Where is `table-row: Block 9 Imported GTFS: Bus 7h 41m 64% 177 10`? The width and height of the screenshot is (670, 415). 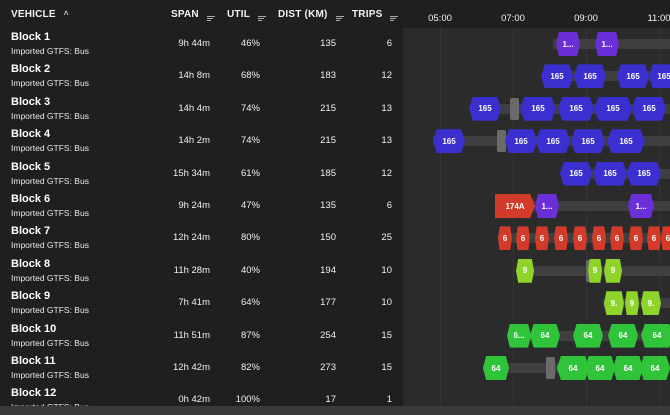
table-row: Block 9 Imported GTFS: Bus 7h 41m 64% 177 10 is located at coordinates (201, 303).